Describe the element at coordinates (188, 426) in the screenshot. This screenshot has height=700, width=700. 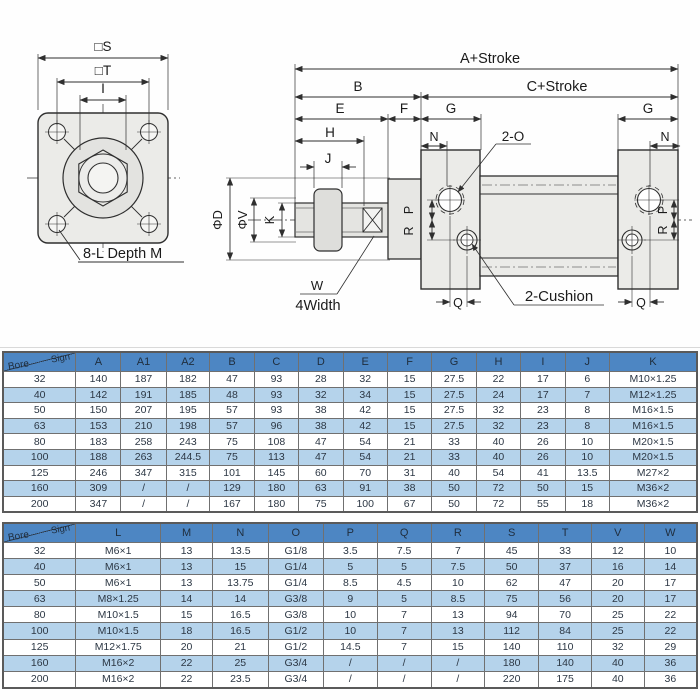
I see `value-cell: 198` at that location.